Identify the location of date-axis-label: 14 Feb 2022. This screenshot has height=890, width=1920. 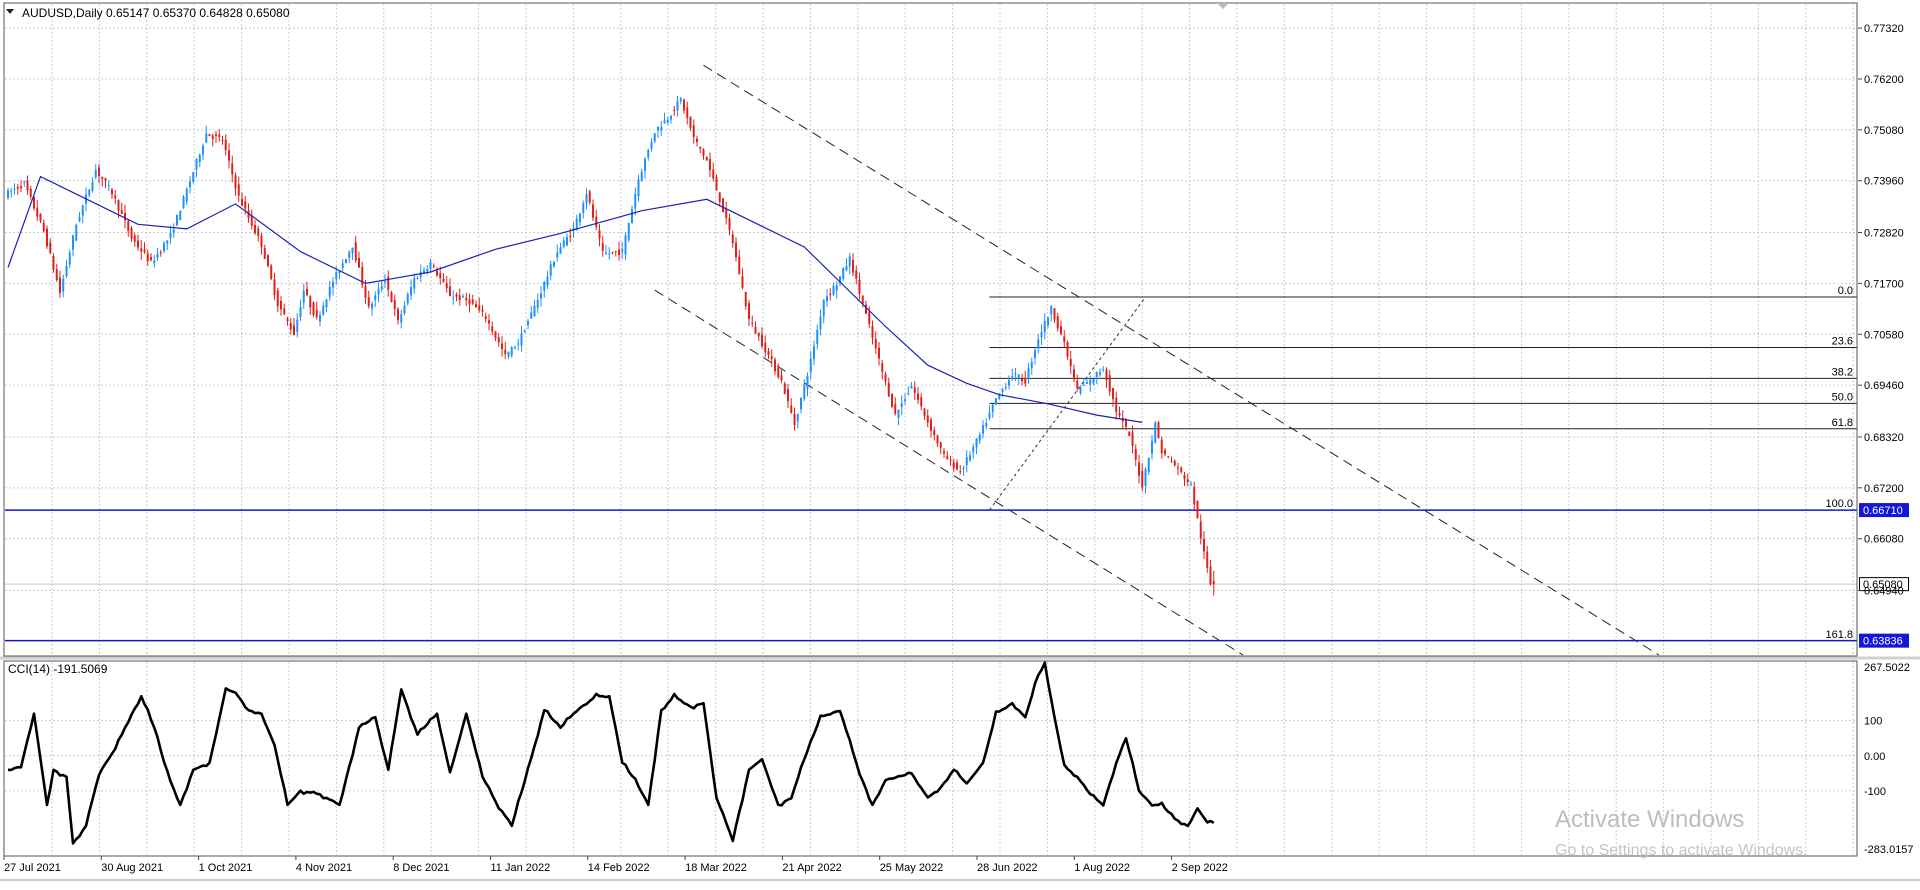
(619, 868).